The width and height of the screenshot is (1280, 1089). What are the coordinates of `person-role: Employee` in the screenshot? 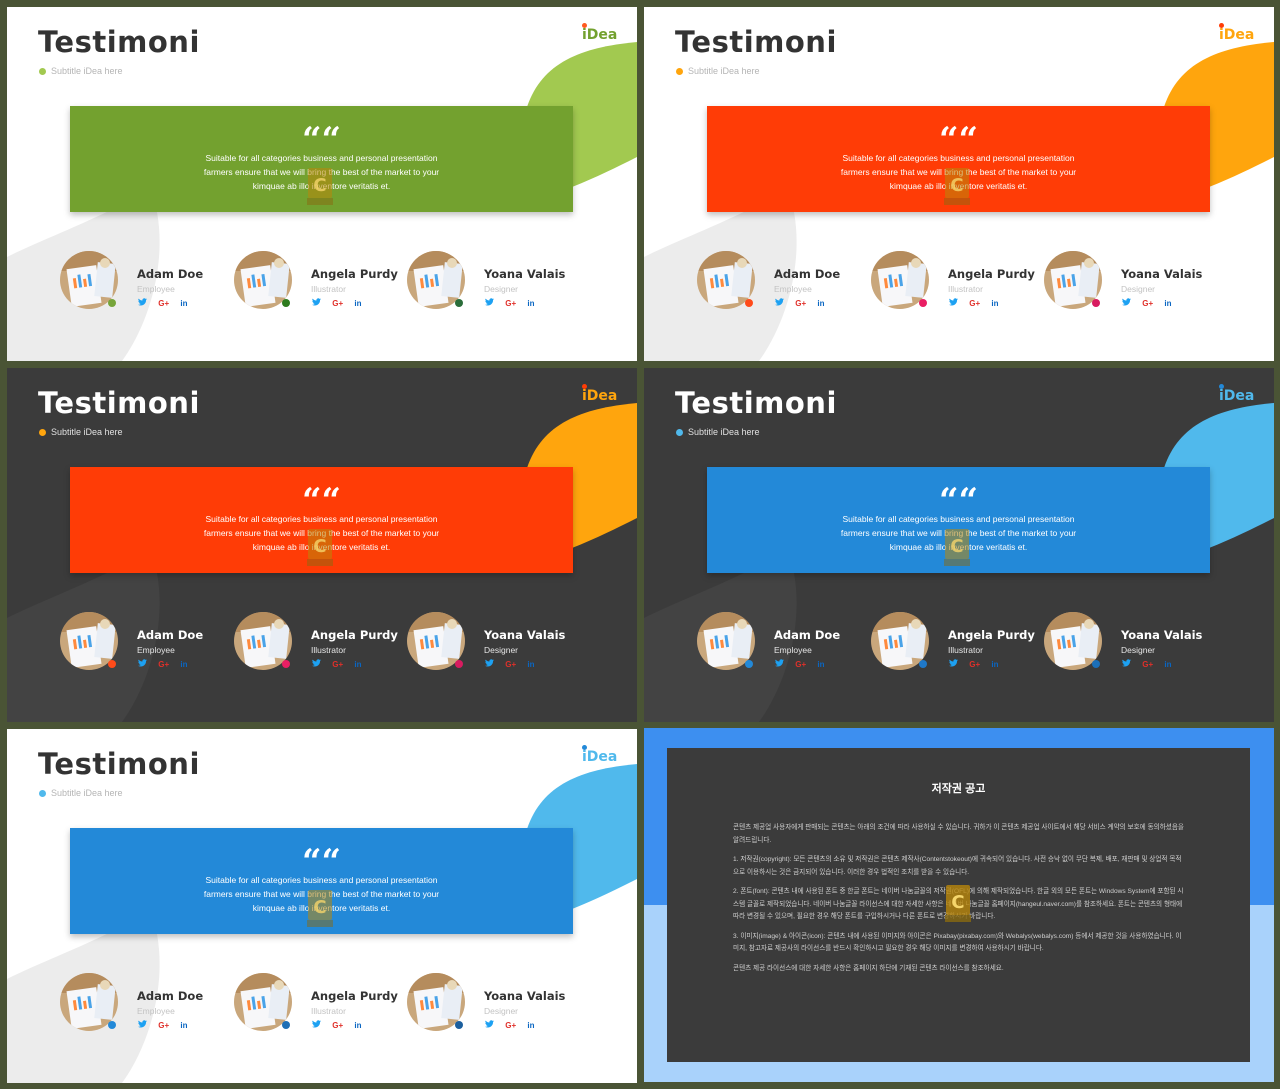 It's located at (793, 650).